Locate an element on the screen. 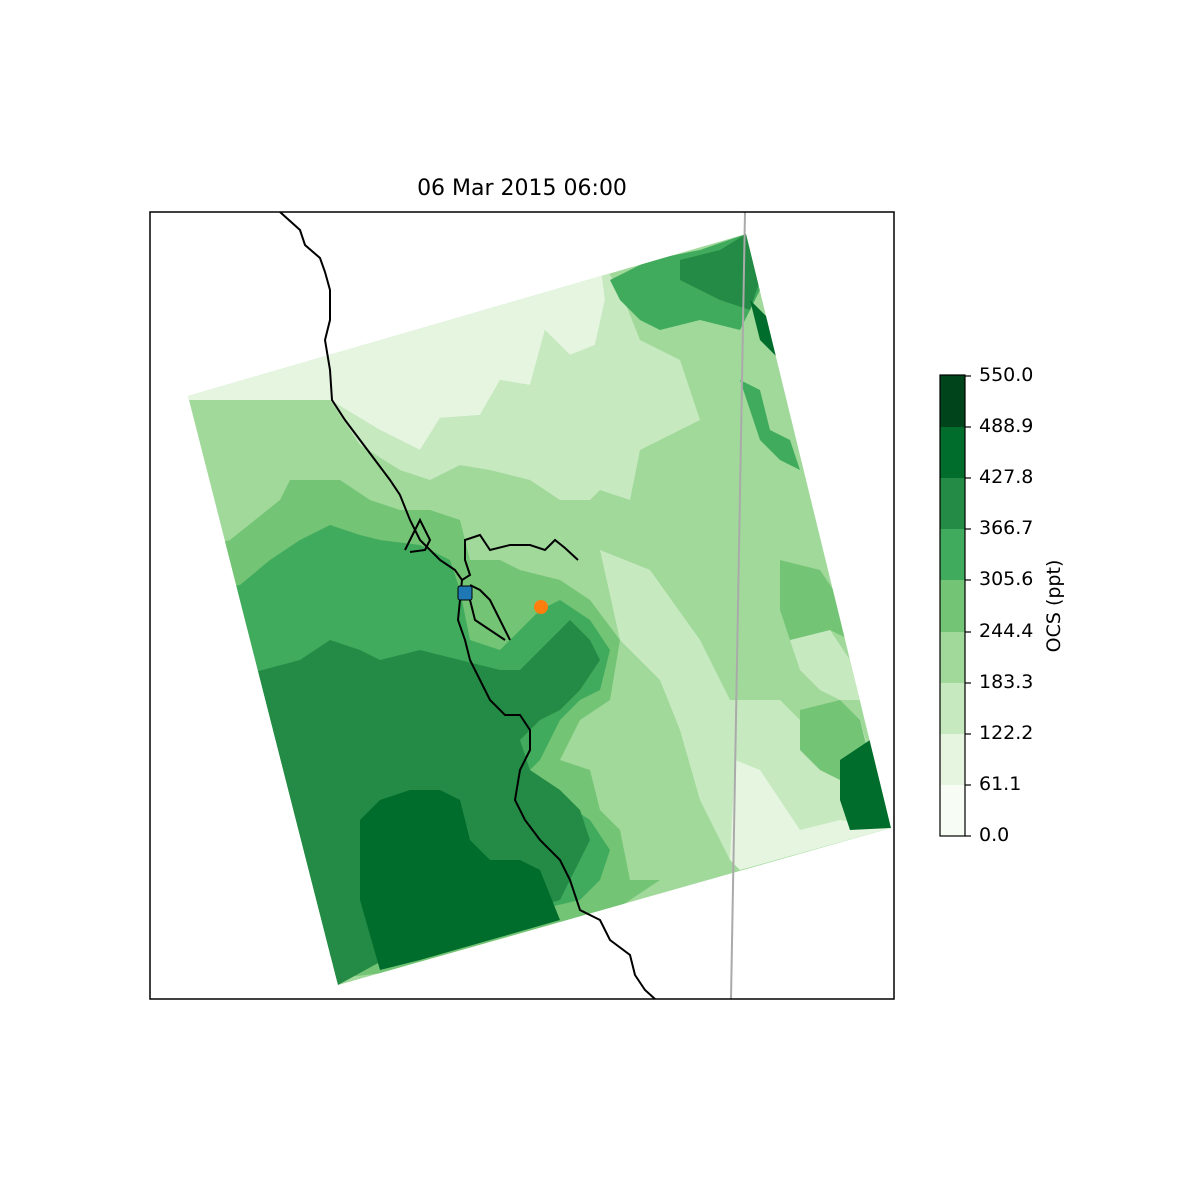 This screenshot has height=1200, width=1200. bay-inlet is located at coordinates (418, 535).